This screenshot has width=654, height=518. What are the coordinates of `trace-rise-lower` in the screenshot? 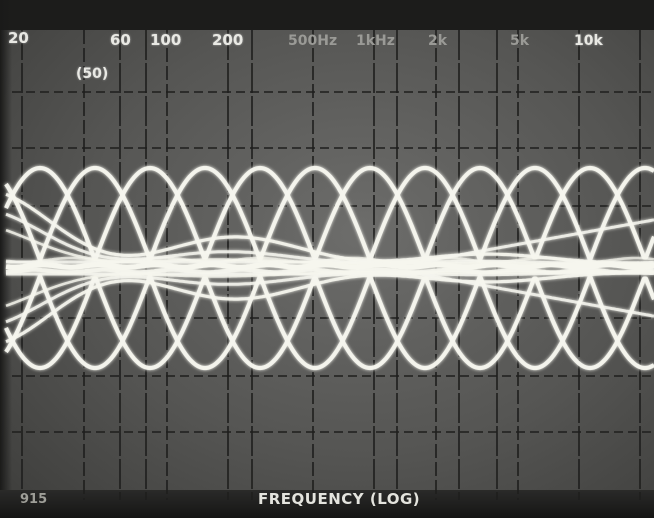 It's located at (330, 295).